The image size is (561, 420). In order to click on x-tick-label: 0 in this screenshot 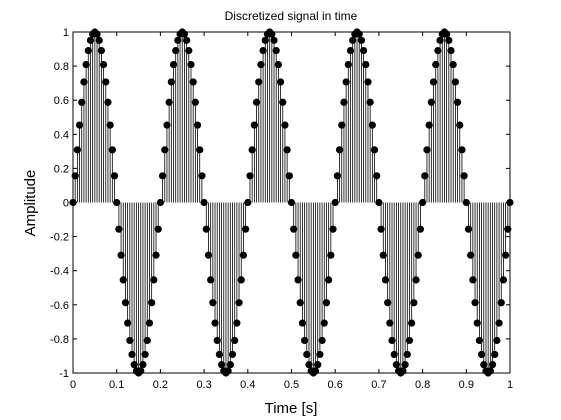, I will do `click(73, 385)`.